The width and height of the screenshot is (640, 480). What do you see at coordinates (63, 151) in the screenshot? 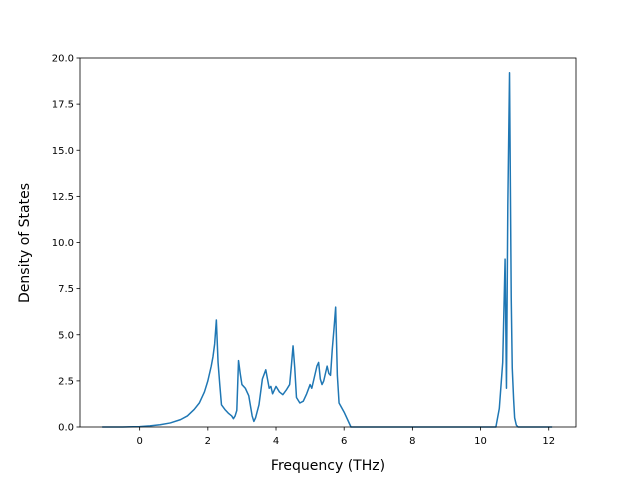
I see `y-tick-label: 15.0` at bounding box center [63, 151].